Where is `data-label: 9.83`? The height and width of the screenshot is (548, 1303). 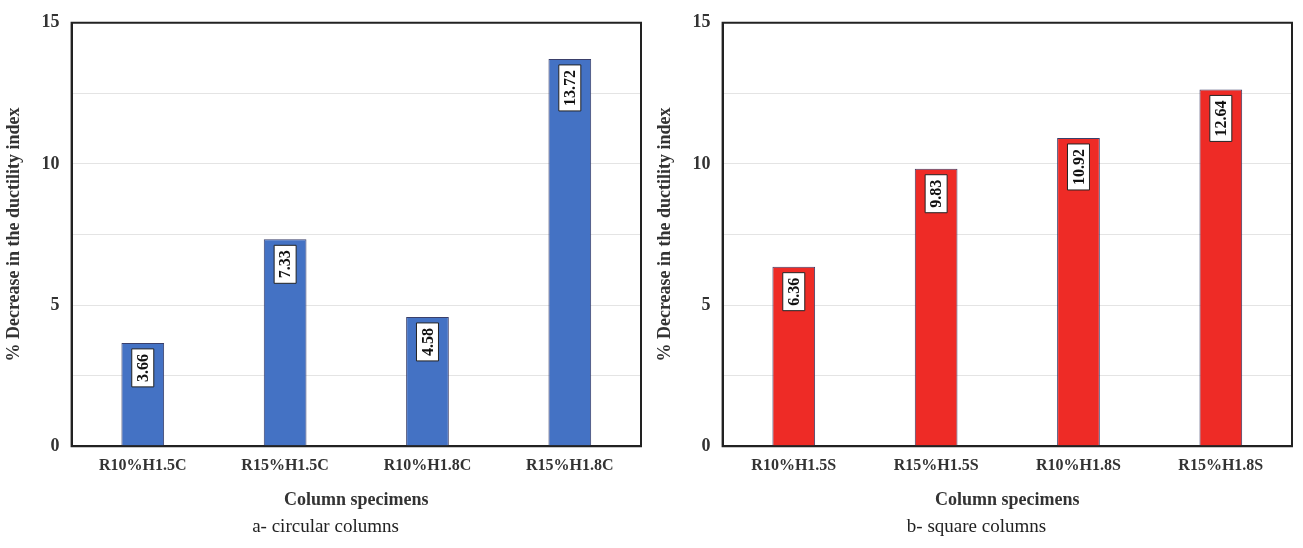
data-label: 9.83 is located at coordinates (936, 193).